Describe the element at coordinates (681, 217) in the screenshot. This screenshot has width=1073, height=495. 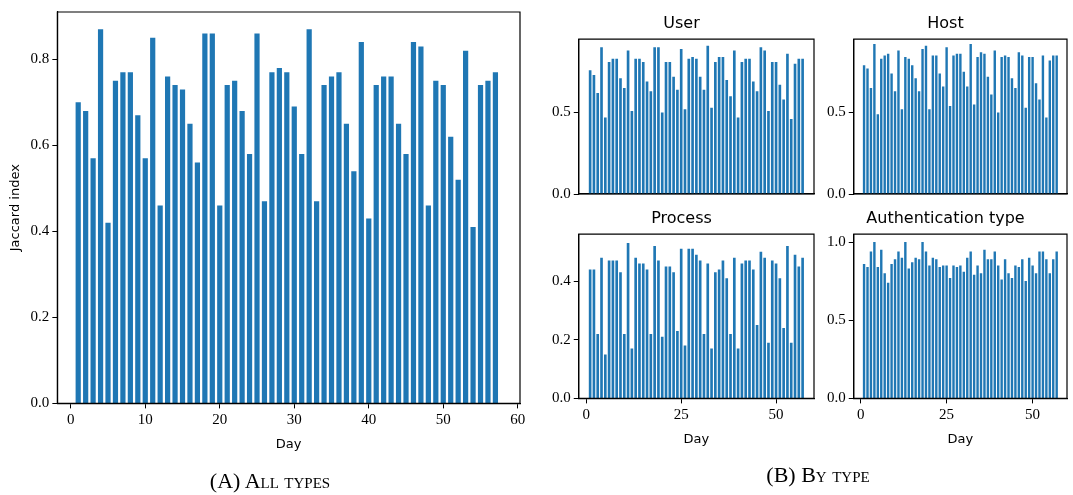
I see `chart-title: Process` at that location.